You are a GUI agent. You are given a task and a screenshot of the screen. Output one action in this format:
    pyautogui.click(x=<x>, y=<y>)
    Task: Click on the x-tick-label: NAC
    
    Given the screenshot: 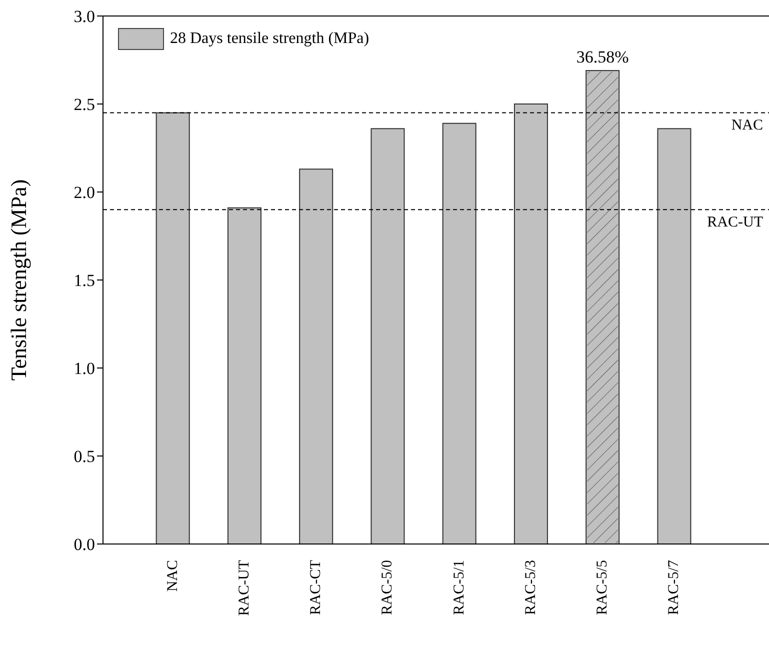 What is the action you would take?
    pyautogui.click(x=172, y=576)
    